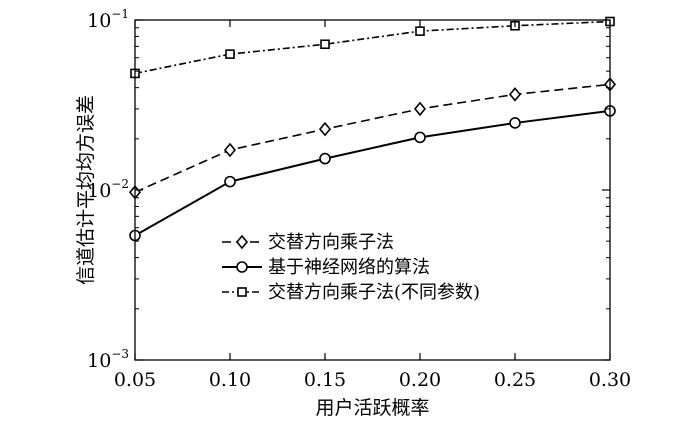  Describe the element at coordinates (108, 189) in the screenshot. I see `y-tick-label: 10⁻²` at that location.